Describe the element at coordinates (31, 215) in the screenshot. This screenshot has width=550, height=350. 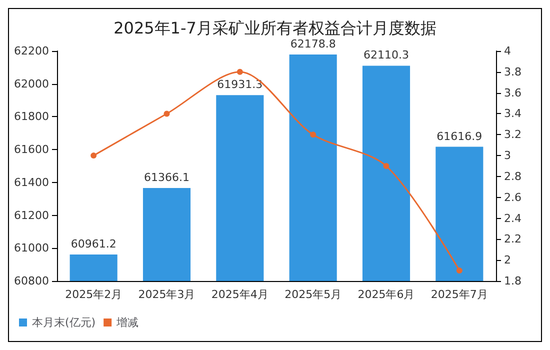
I see `y-tick-label: 61200` at that location.